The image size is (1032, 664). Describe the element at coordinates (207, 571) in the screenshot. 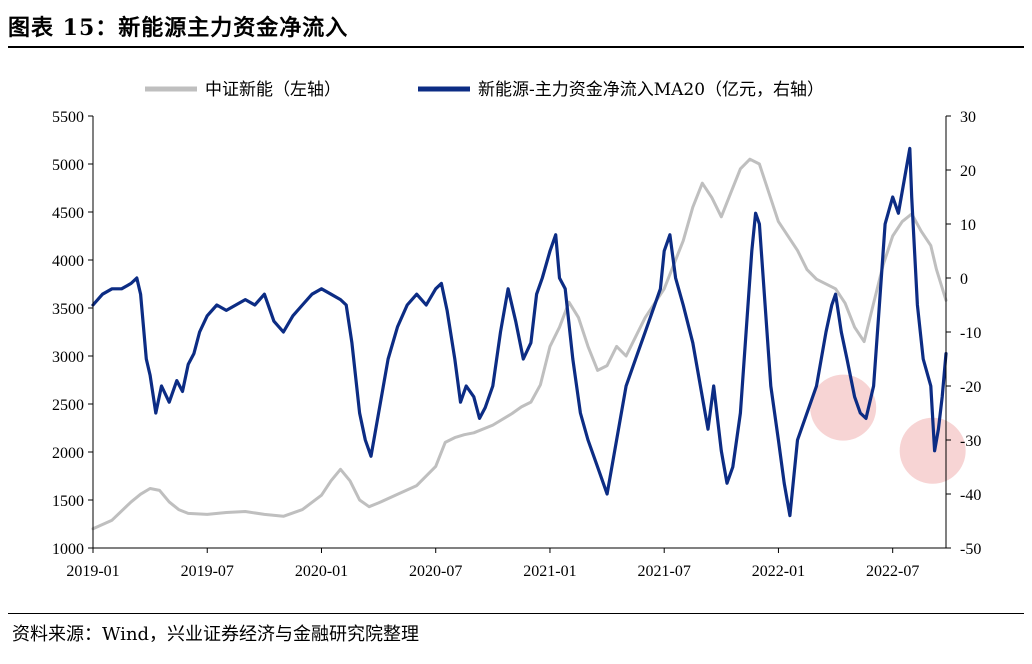

I see `x-tick-label: 2019-07` at that location.